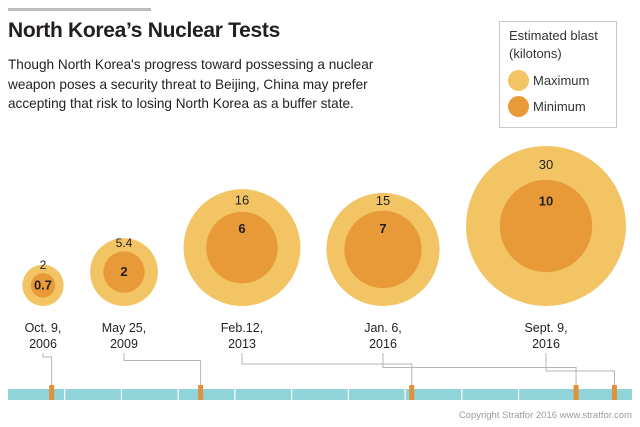  Describe the element at coordinates (383, 200) in the screenshot. I see `label-maximum: 15` at that location.